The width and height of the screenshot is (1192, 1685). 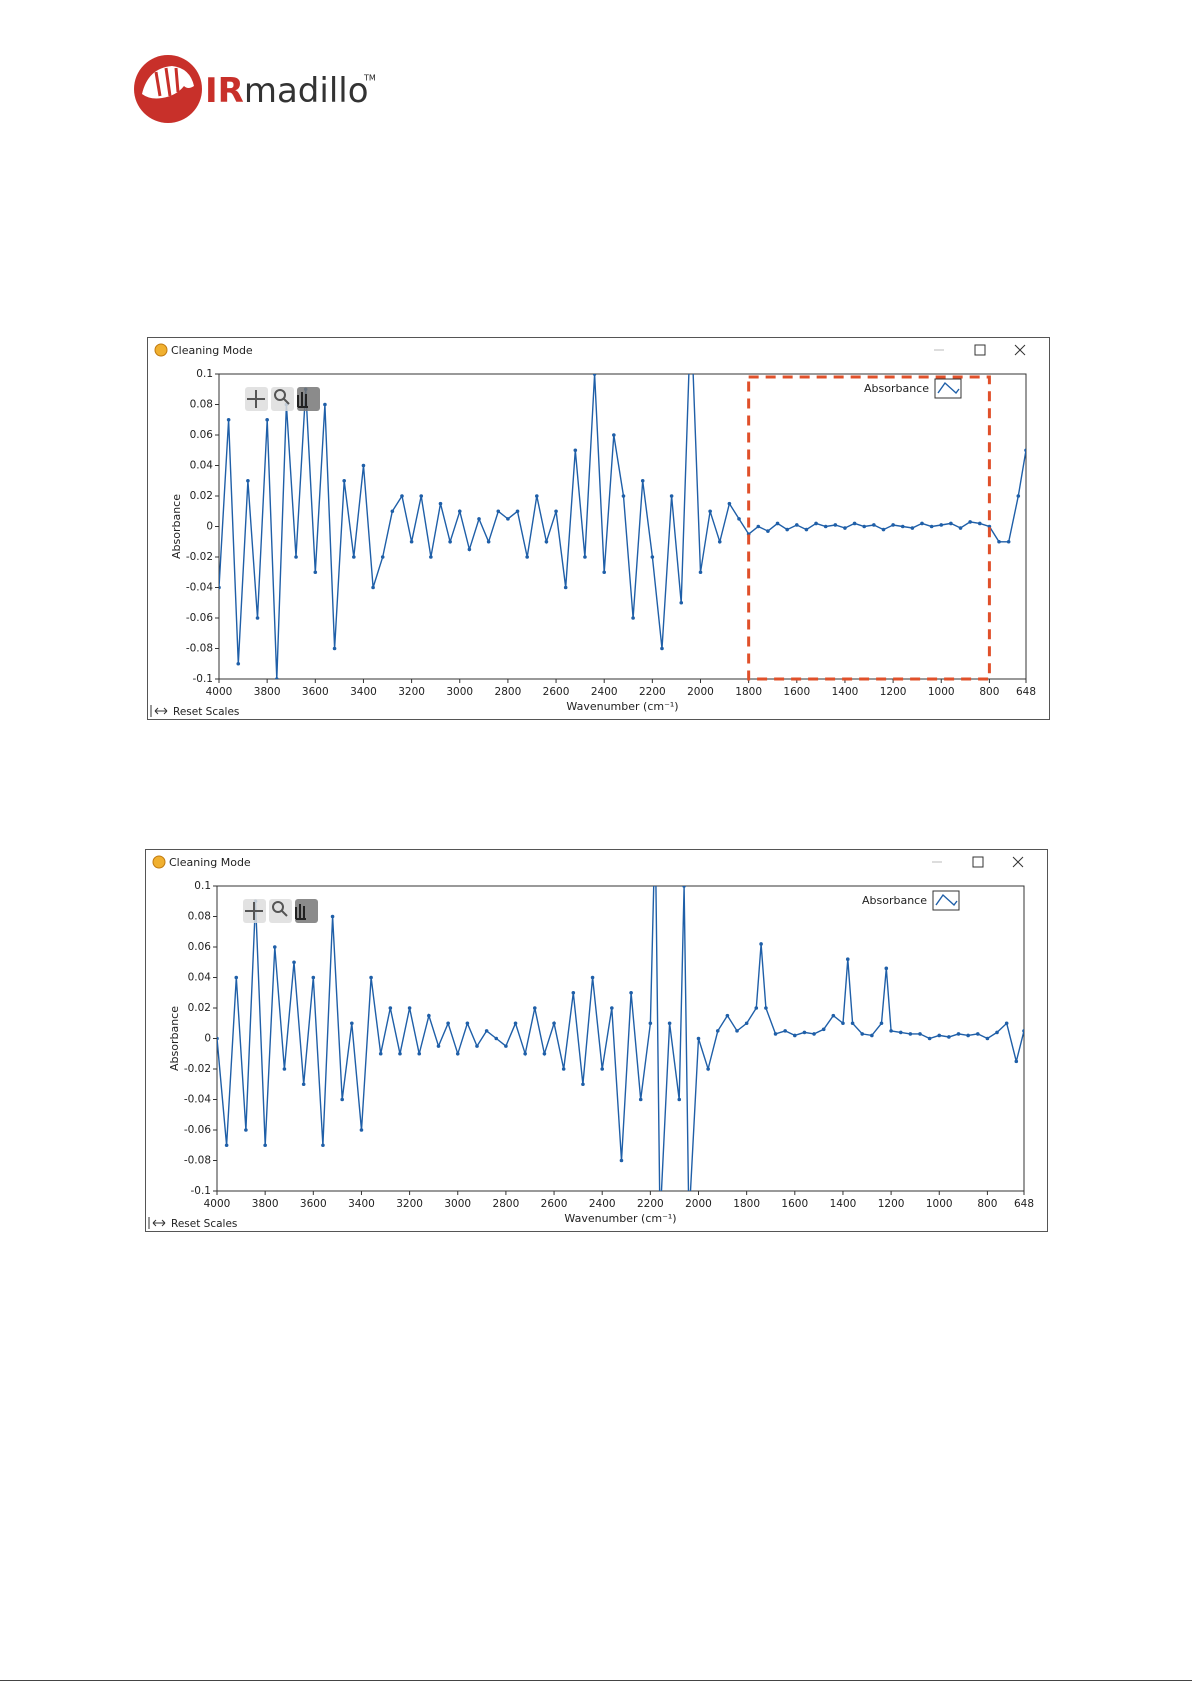 What do you see at coordinates (202, 435) in the screenshot?
I see `y-tick-label: 0.06` at bounding box center [202, 435].